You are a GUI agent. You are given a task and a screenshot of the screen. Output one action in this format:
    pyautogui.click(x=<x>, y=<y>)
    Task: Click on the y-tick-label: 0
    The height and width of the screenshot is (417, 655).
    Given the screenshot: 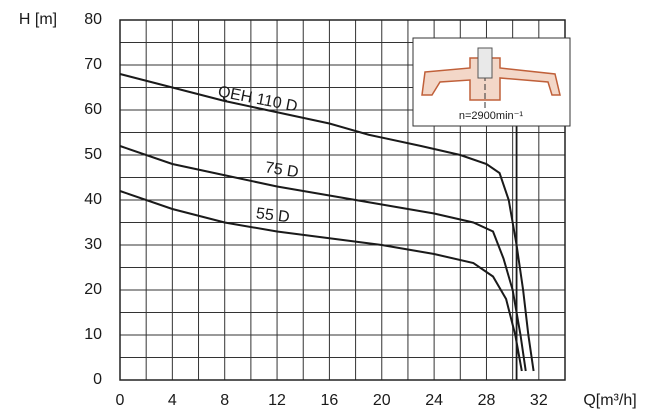 What is the action you would take?
    pyautogui.click(x=97, y=379)
    